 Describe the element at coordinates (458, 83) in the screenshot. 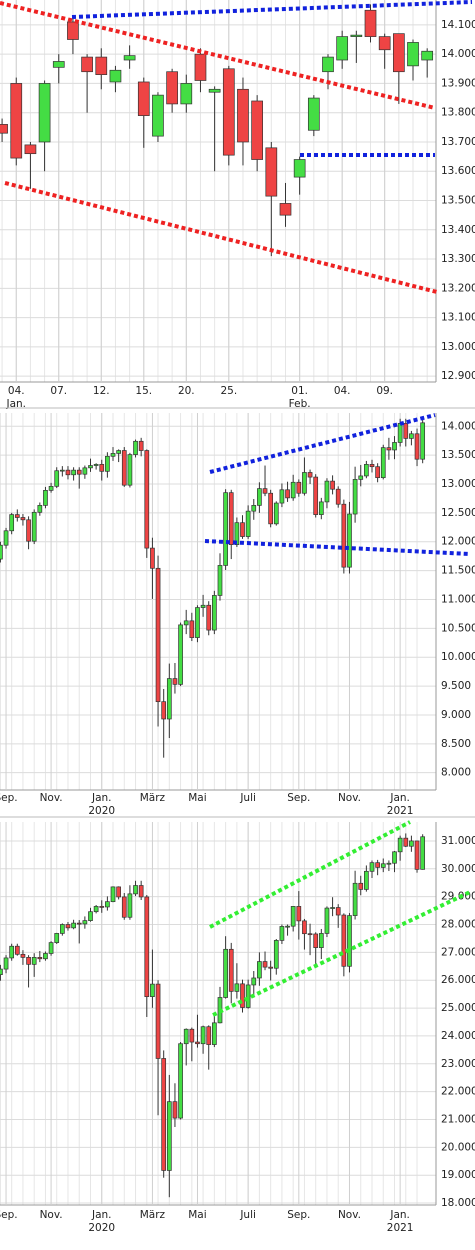

I see `y-tick-label: 13.900` at that location.